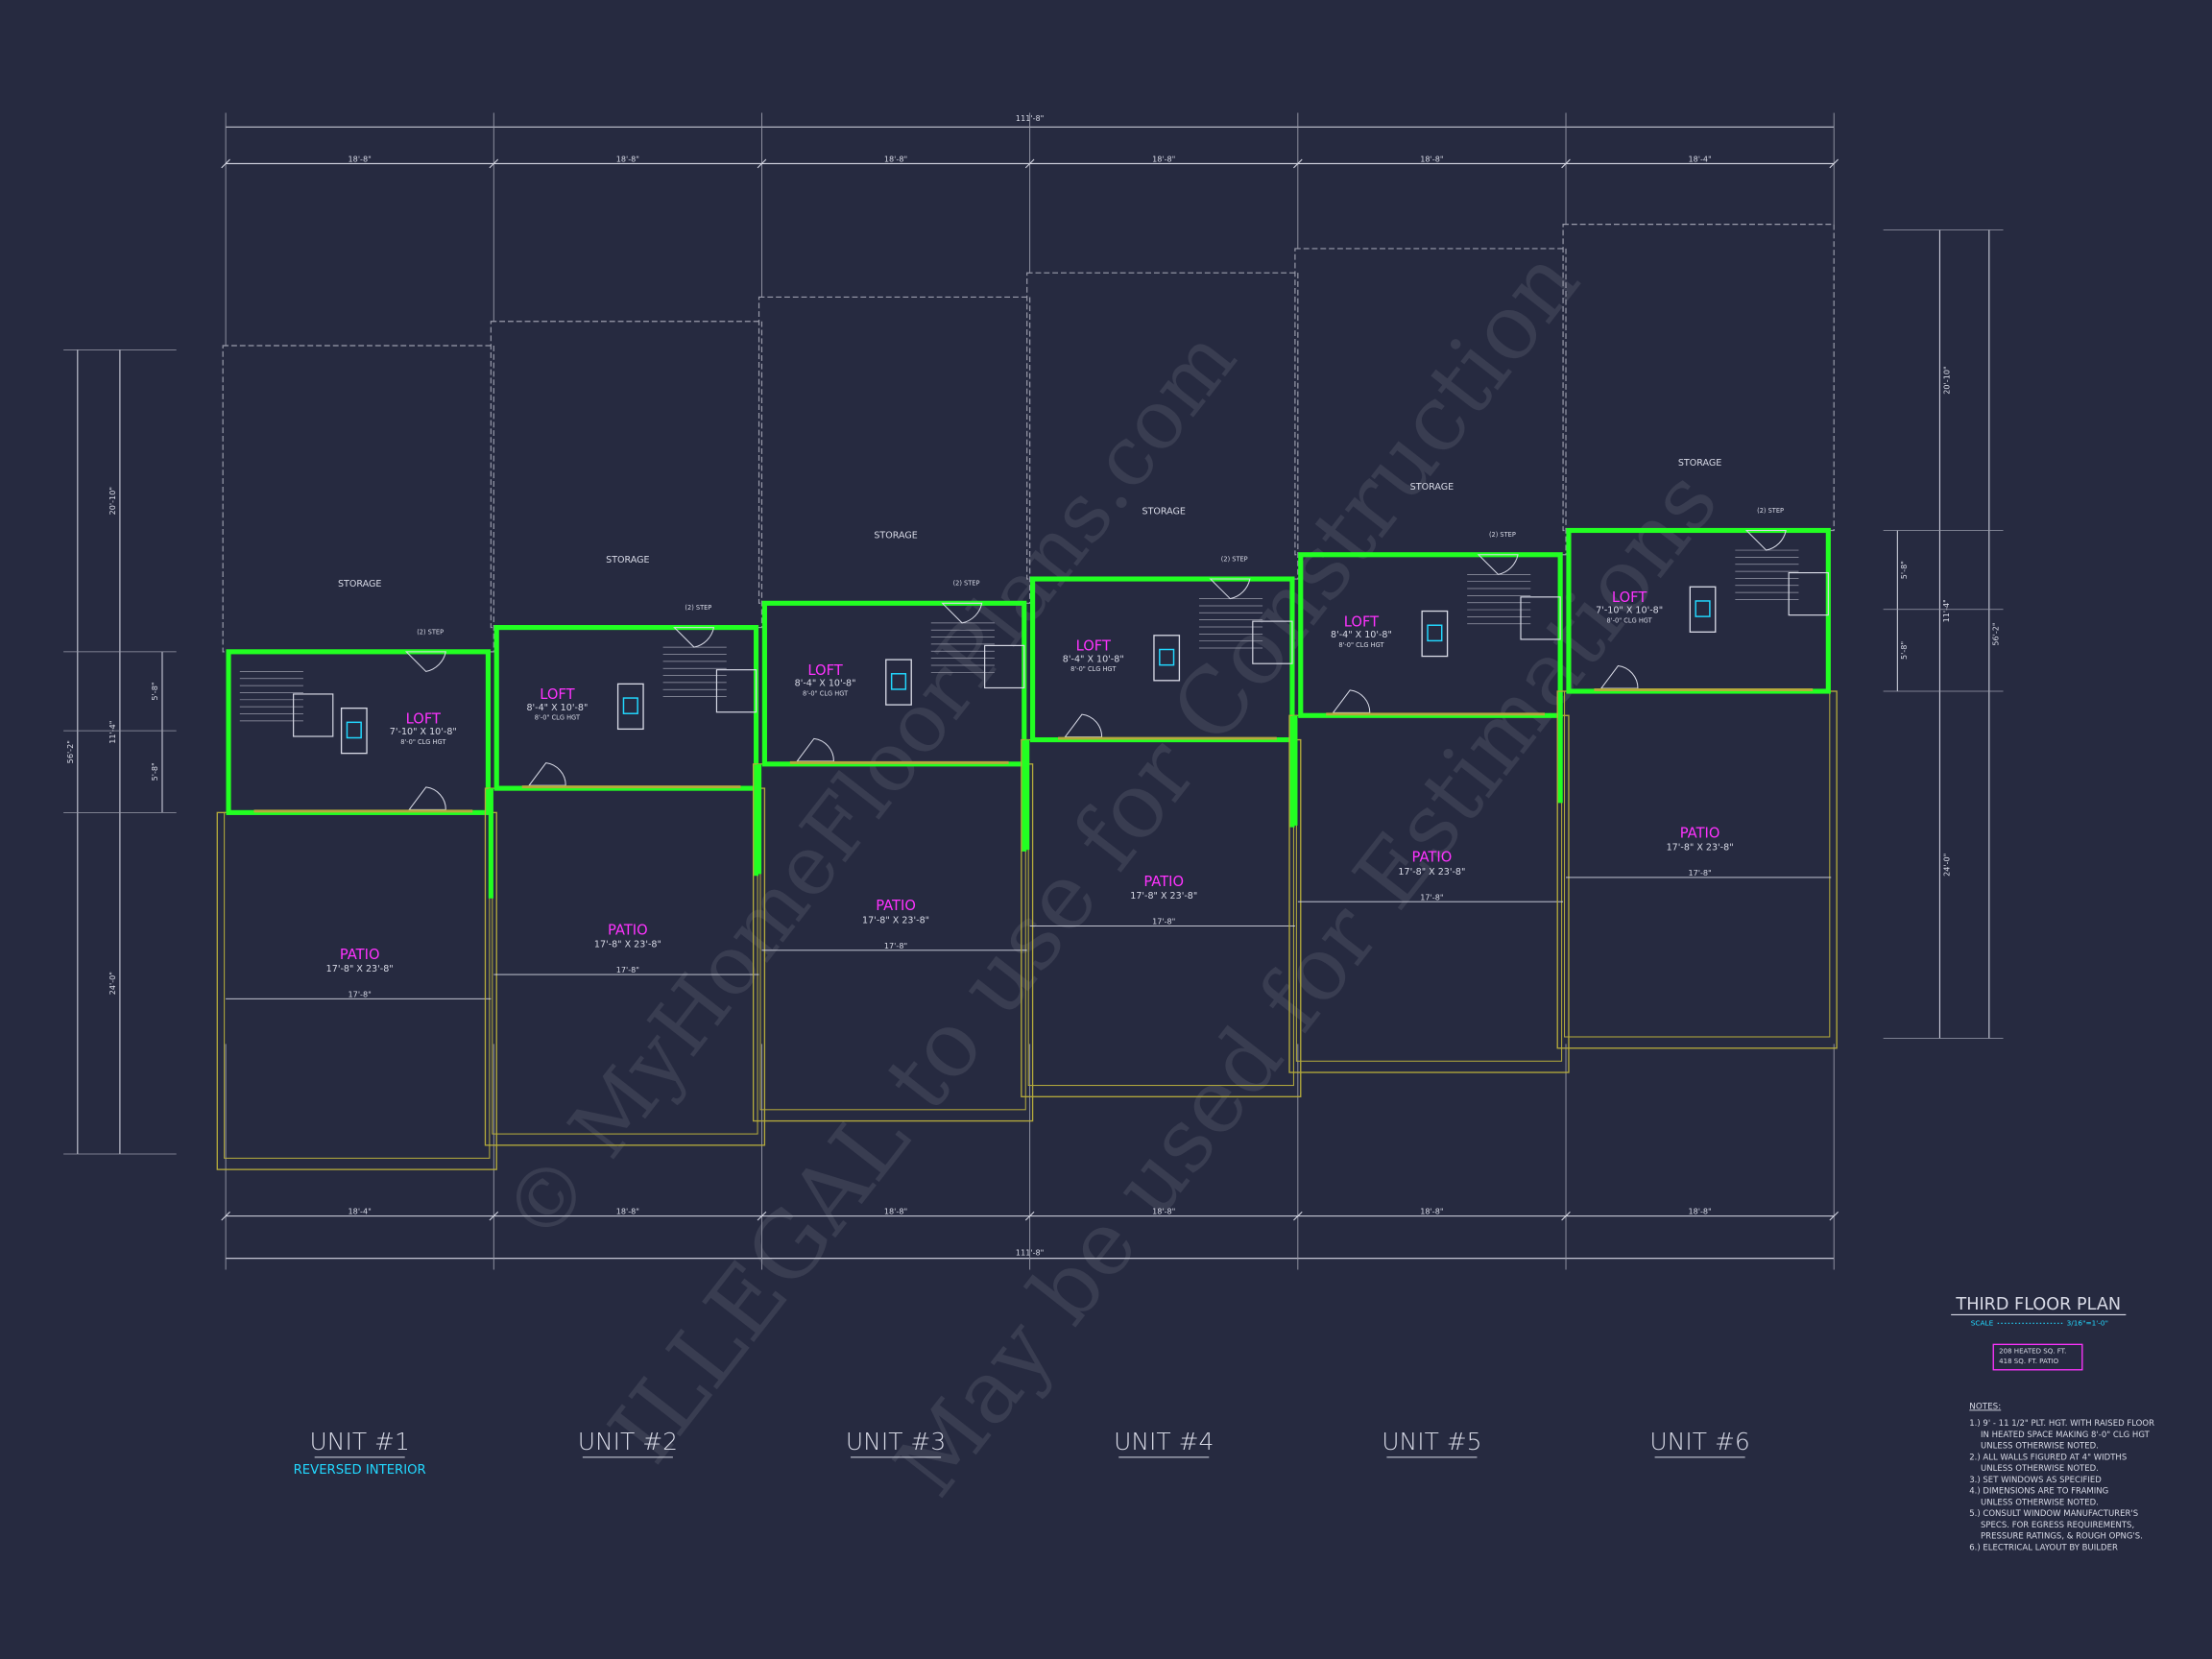 This screenshot has width=2212, height=1659. I want to click on note-line: 3.) SET WINDOWS AS SPECIFIED, so click(2035, 1480).